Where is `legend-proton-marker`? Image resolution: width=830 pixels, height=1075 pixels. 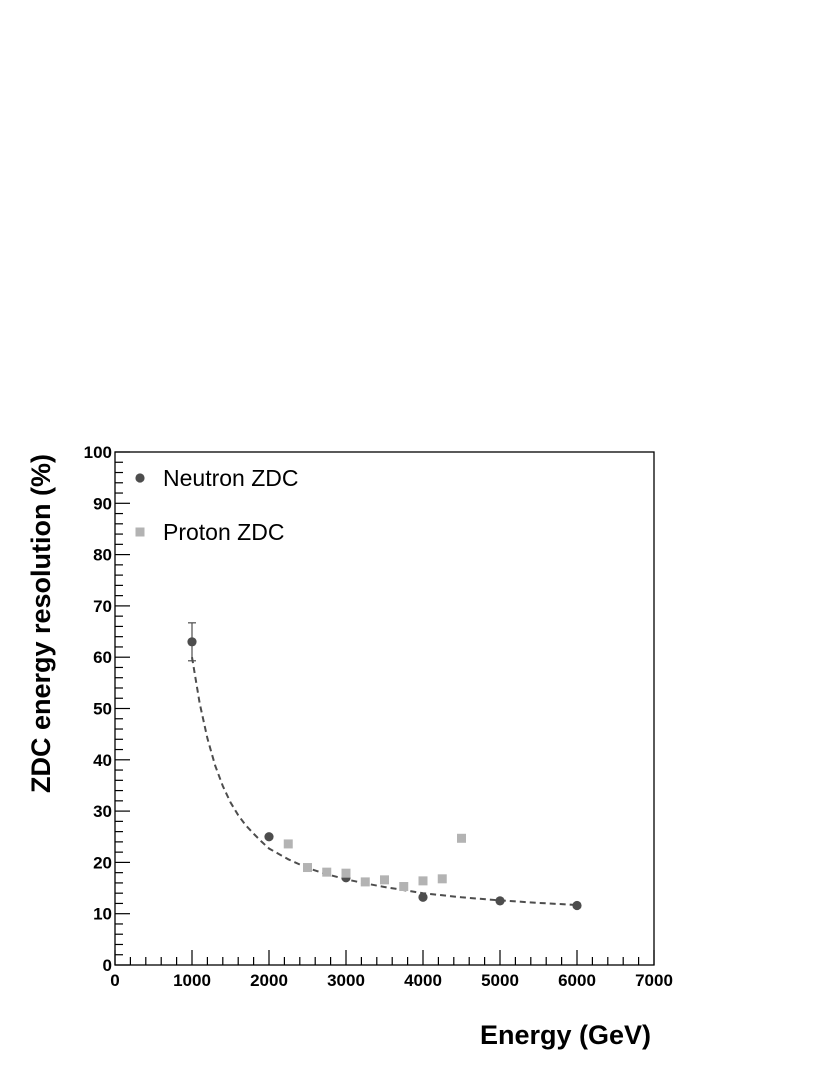 legend-proton-marker is located at coordinates (140, 532).